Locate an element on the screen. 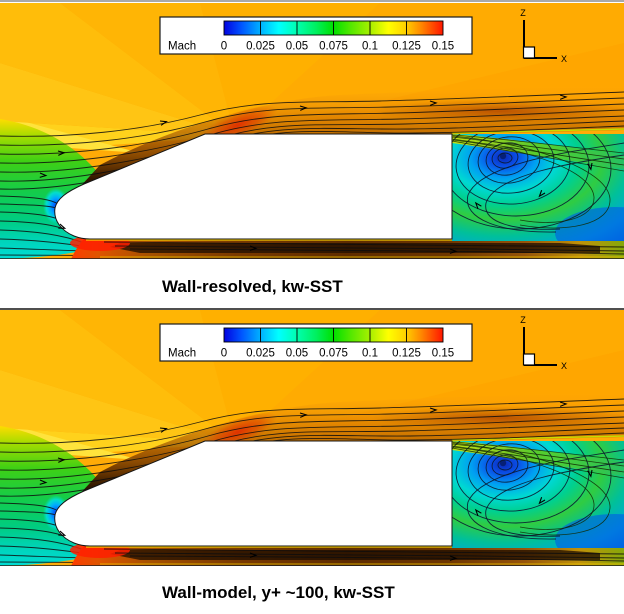  window-top-border is located at coordinates (312, 1).